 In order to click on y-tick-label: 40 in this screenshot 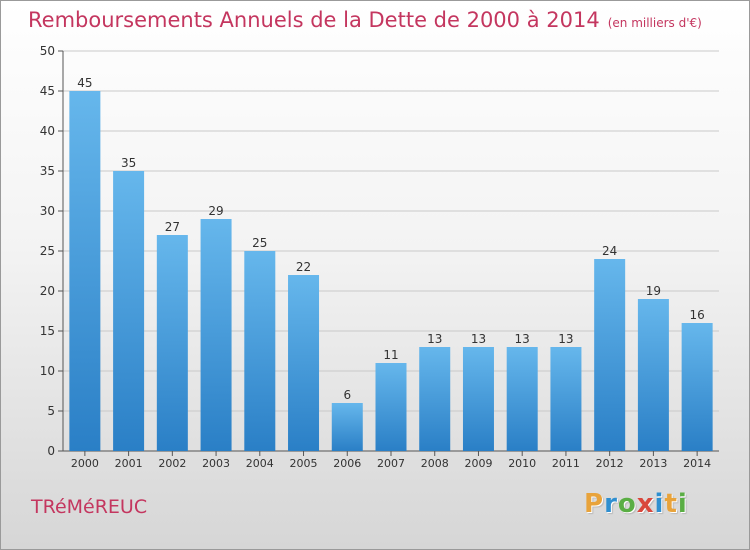, I will do `click(47, 131)`.